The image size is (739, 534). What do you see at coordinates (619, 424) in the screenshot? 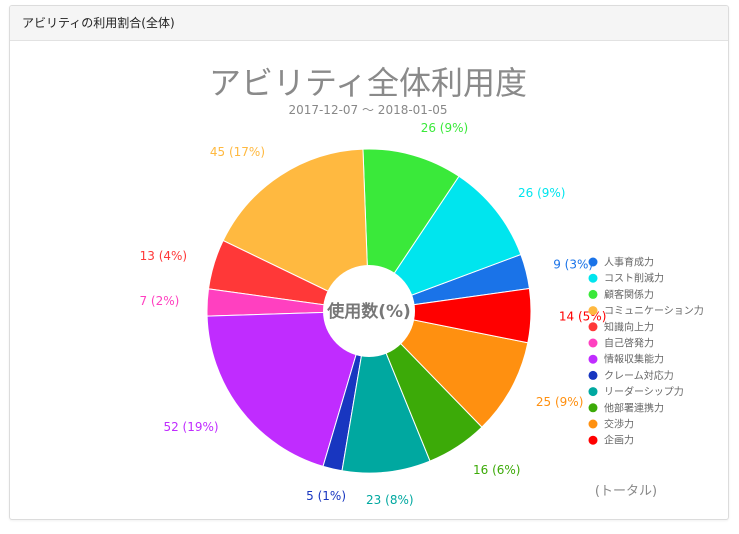
I see `legend-label: 交渉力` at bounding box center [619, 424].